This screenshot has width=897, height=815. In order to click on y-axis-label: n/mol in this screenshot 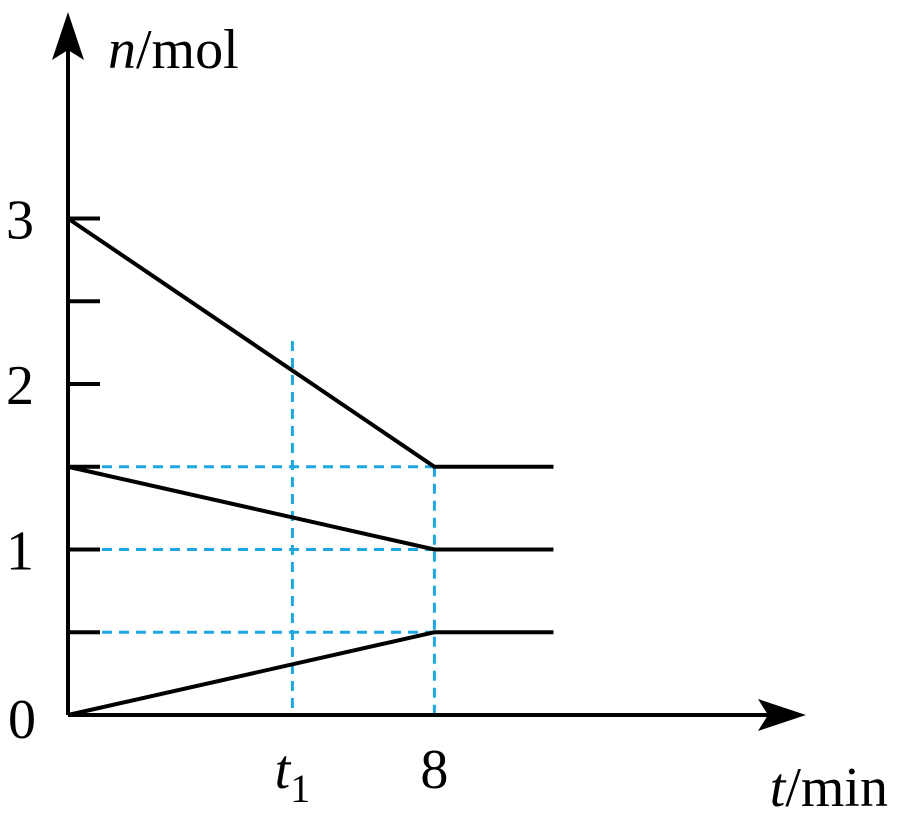, I will do `click(173, 50)`.